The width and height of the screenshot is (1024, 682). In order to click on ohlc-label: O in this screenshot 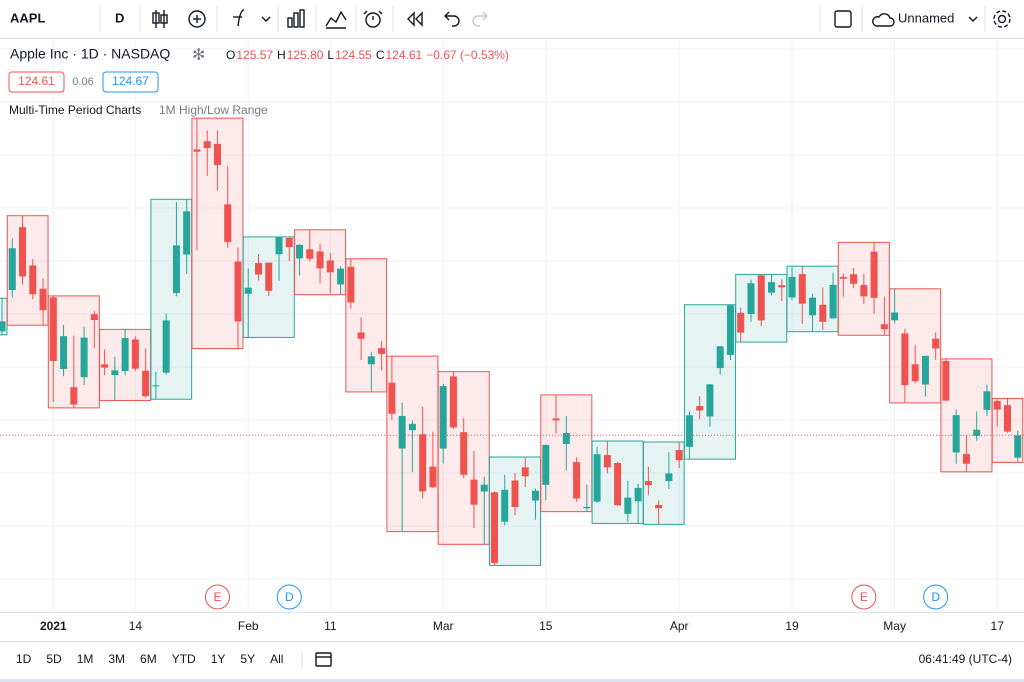, I will do `click(230, 55)`.